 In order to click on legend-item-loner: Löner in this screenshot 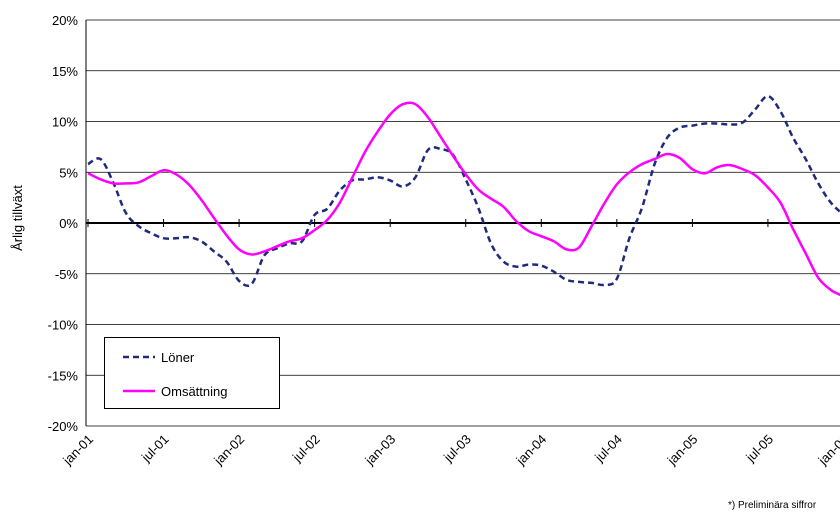, I will do `click(156, 357)`.